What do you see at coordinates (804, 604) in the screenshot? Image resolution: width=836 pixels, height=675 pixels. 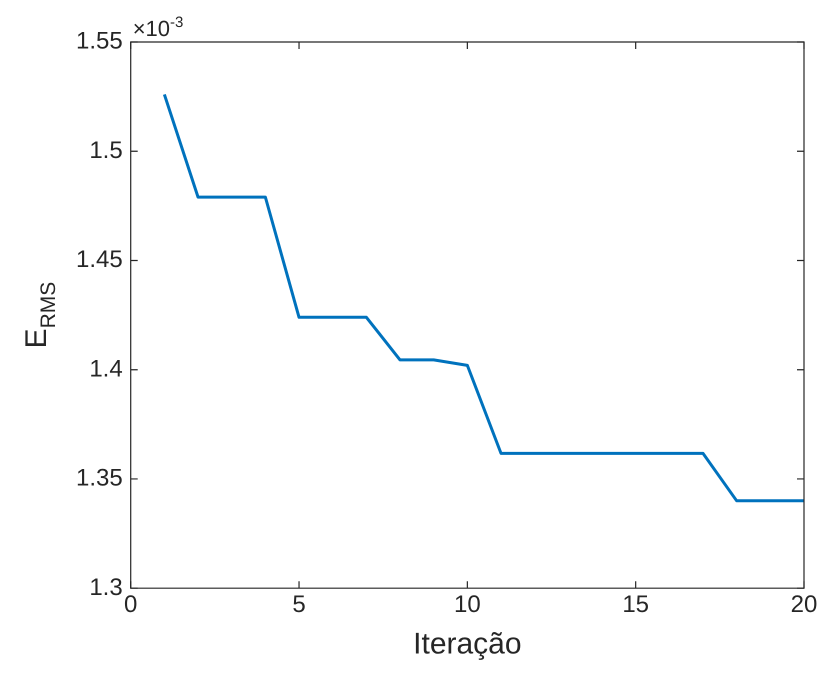 I see `x-tick-label: 20` at bounding box center [804, 604].